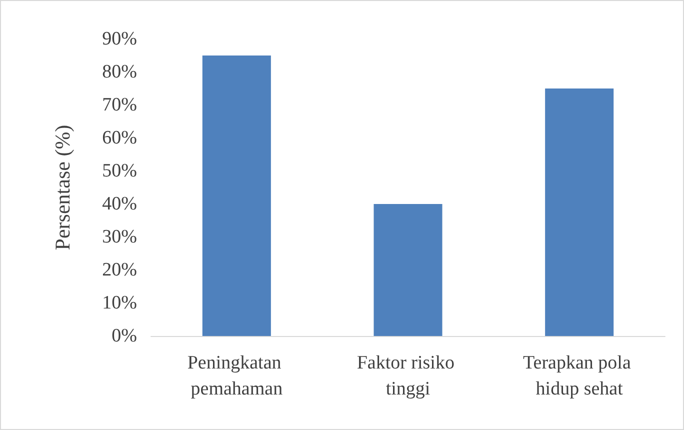 The height and width of the screenshot is (430, 684). What do you see at coordinates (120, 237) in the screenshot?
I see `y-tick-label: 30%` at bounding box center [120, 237].